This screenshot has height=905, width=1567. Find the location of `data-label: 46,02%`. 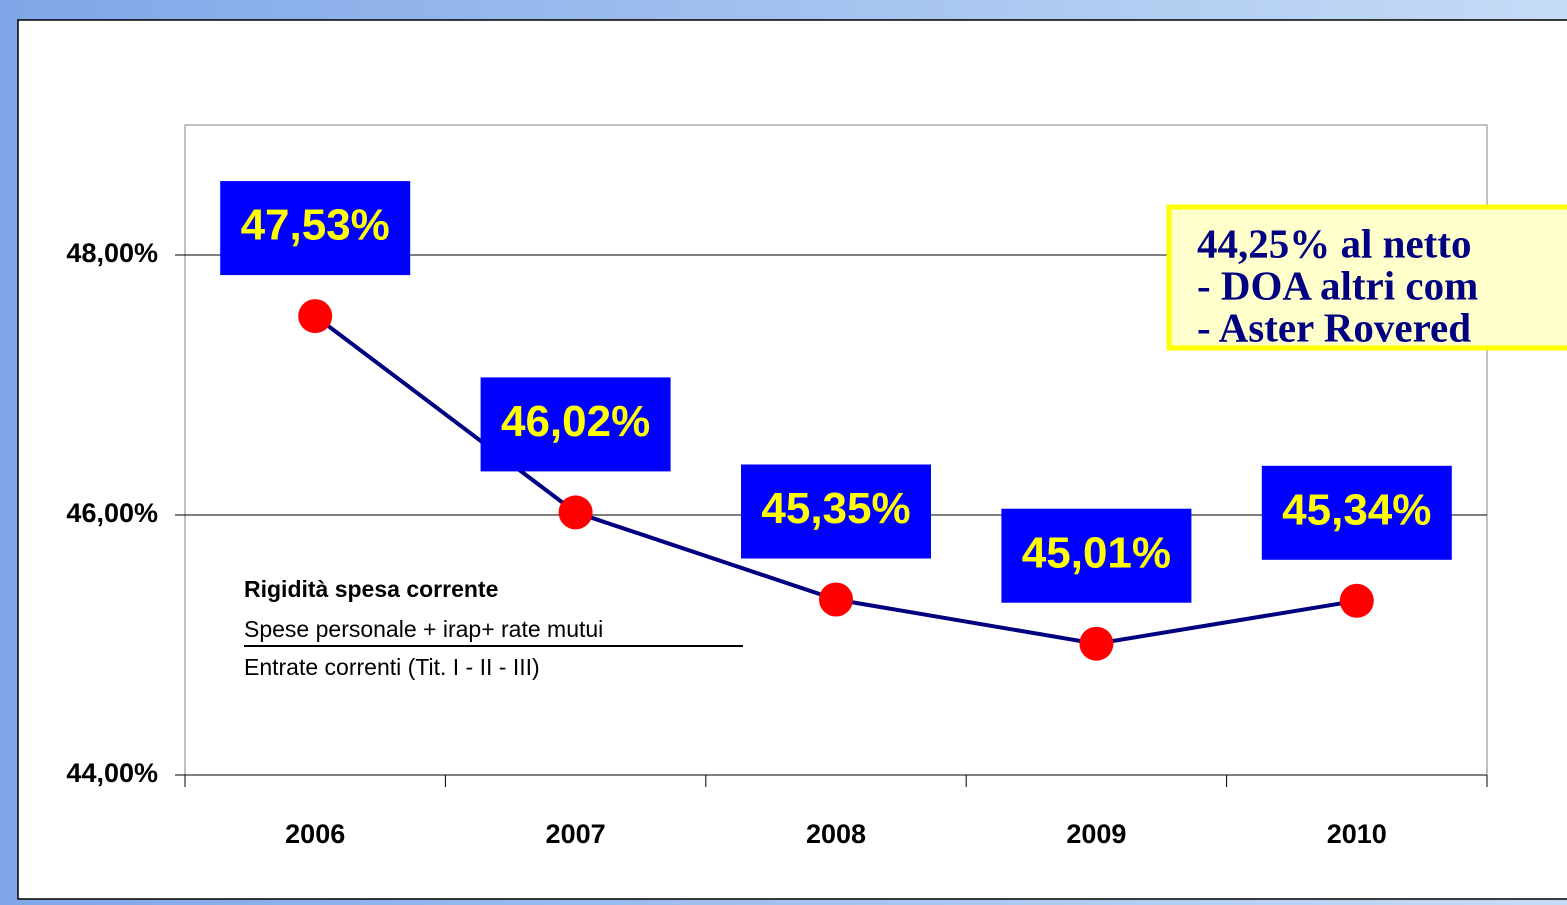

data-label: 46,02% is located at coordinates (575, 421).